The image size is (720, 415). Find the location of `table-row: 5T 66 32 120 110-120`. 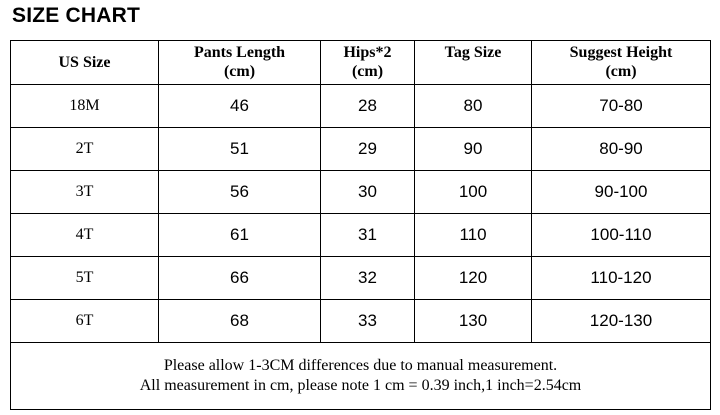

table-row: 5T 66 32 120 110-120 is located at coordinates (360, 278).